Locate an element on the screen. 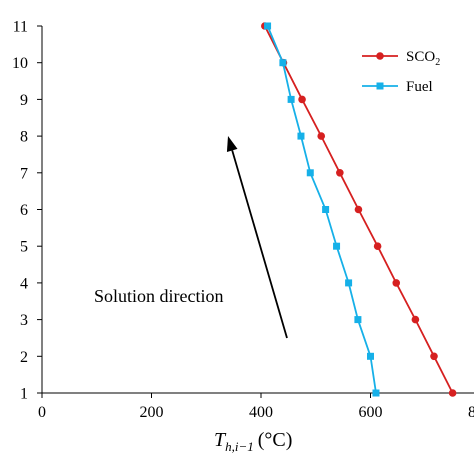 Image resolution: width=474 pixels, height=474 pixels. x-tick-label: 600 is located at coordinates (371, 412).